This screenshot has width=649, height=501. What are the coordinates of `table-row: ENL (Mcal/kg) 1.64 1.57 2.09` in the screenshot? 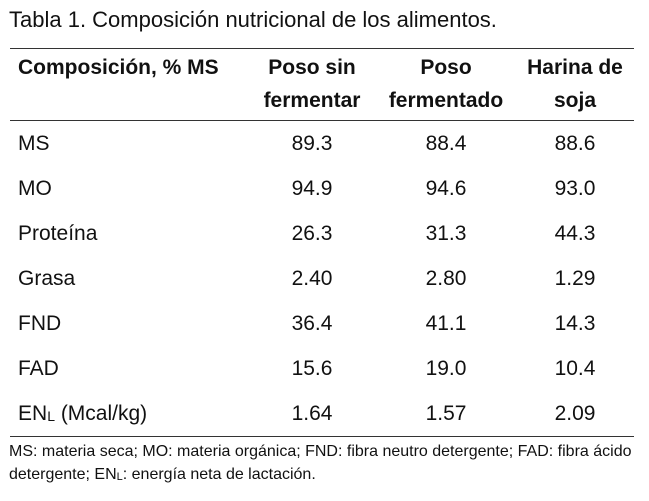 It's located at (322, 414).